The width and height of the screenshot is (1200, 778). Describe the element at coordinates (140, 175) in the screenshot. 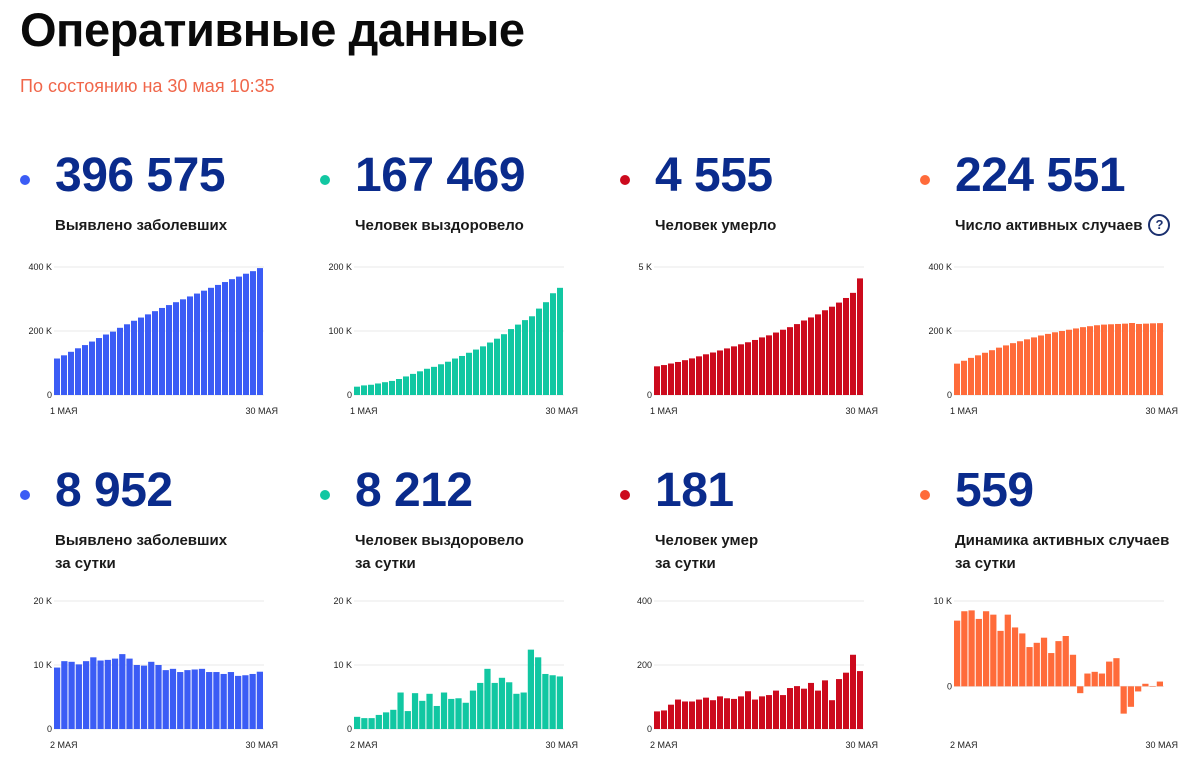

I see `stat-value: 396 575` at that location.